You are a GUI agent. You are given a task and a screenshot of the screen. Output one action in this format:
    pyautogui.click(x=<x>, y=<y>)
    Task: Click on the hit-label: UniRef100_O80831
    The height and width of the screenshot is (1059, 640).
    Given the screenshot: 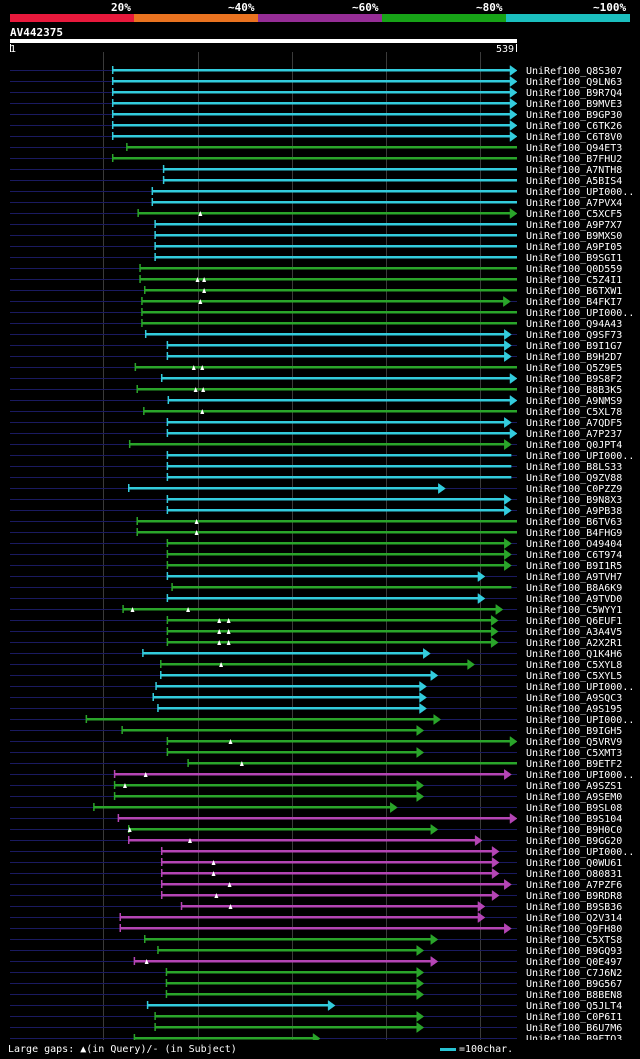 What is the action you would take?
    pyautogui.click(x=574, y=874)
    